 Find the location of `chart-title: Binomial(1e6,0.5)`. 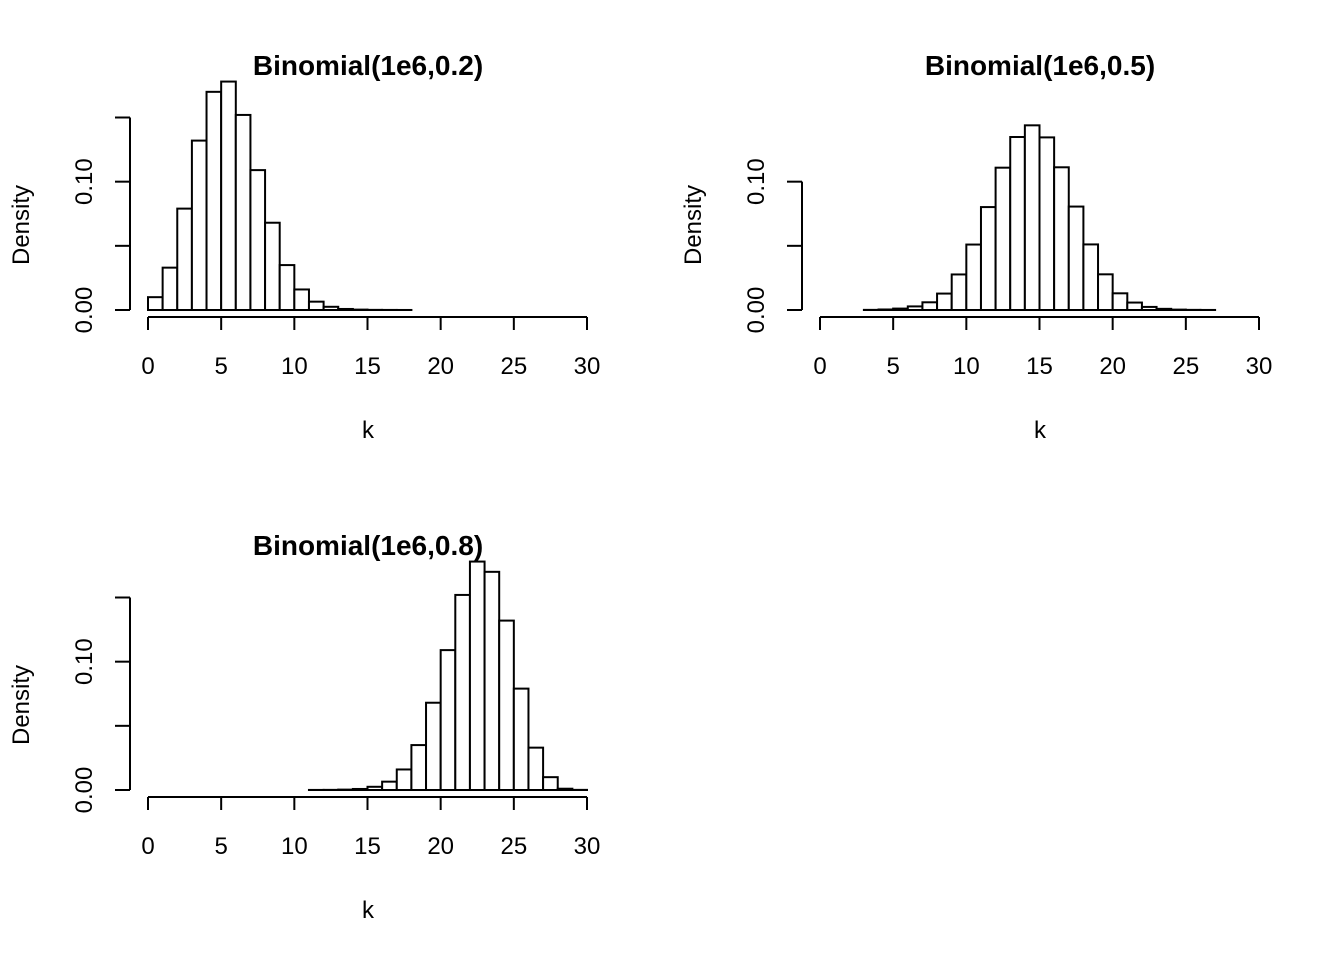

chart-title: Binomial(1e6,0.5) is located at coordinates (1040, 65).